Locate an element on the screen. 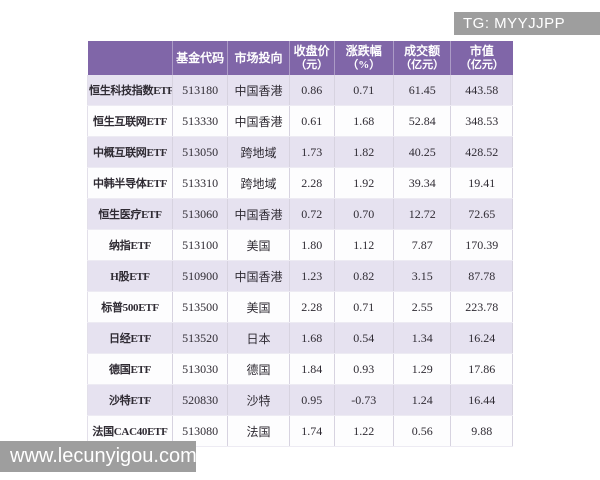 Image resolution: width=600 pixels, height=480 pixels. cell-change-pct: 0.82 is located at coordinates (364, 276).